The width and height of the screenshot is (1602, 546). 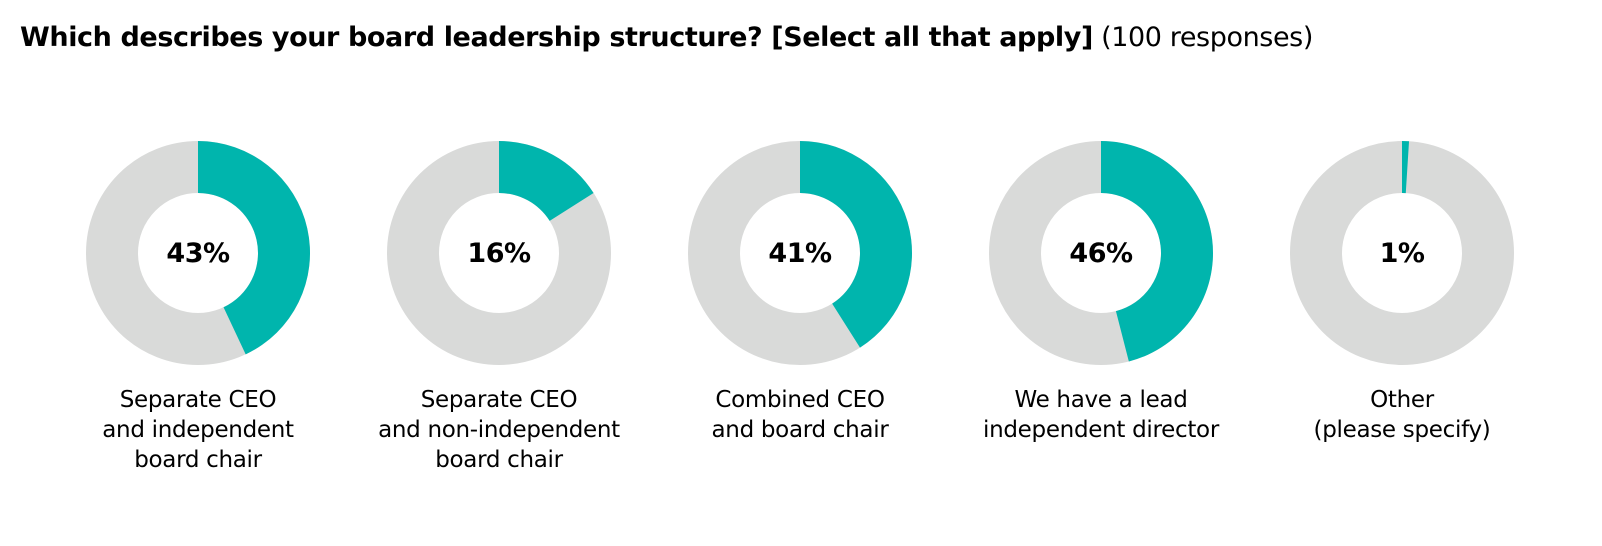 I want to click on percentage-label: 16%, so click(x=499, y=253).